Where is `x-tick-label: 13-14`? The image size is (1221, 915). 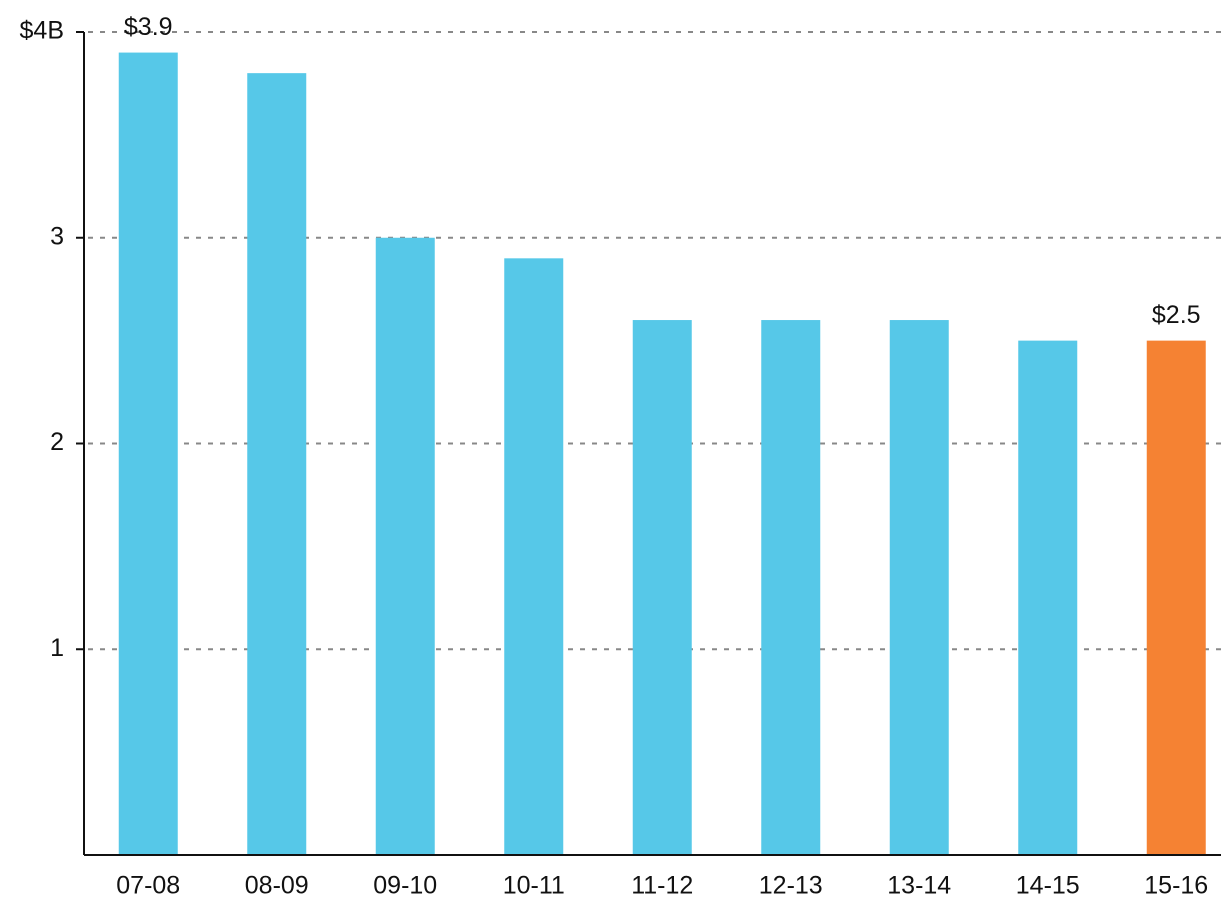 x-tick-label: 13-14 is located at coordinates (919, 886).